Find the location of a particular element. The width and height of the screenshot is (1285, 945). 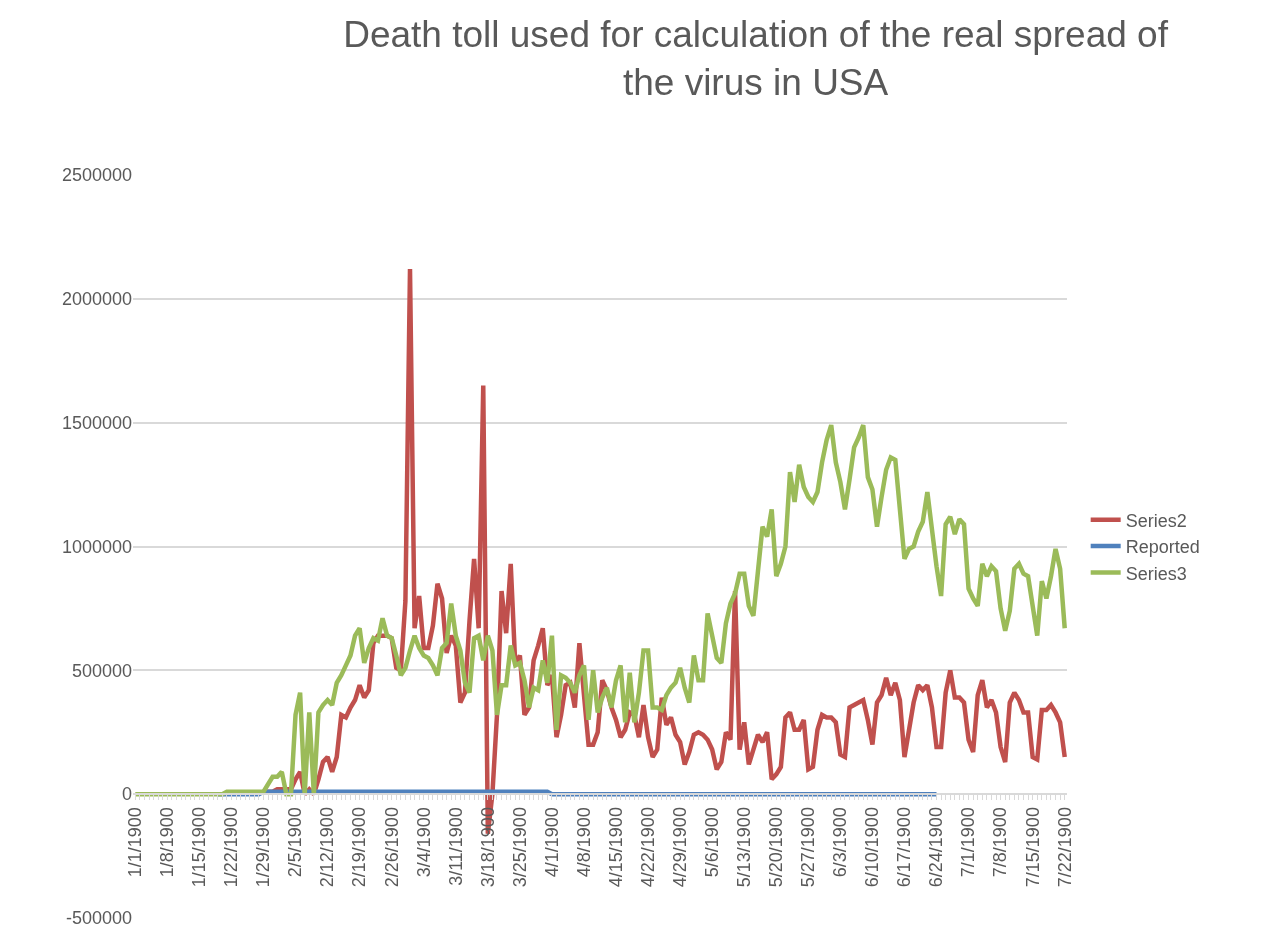

x-tick-label: 1/8/1900 is located at coordinates (167, 842).